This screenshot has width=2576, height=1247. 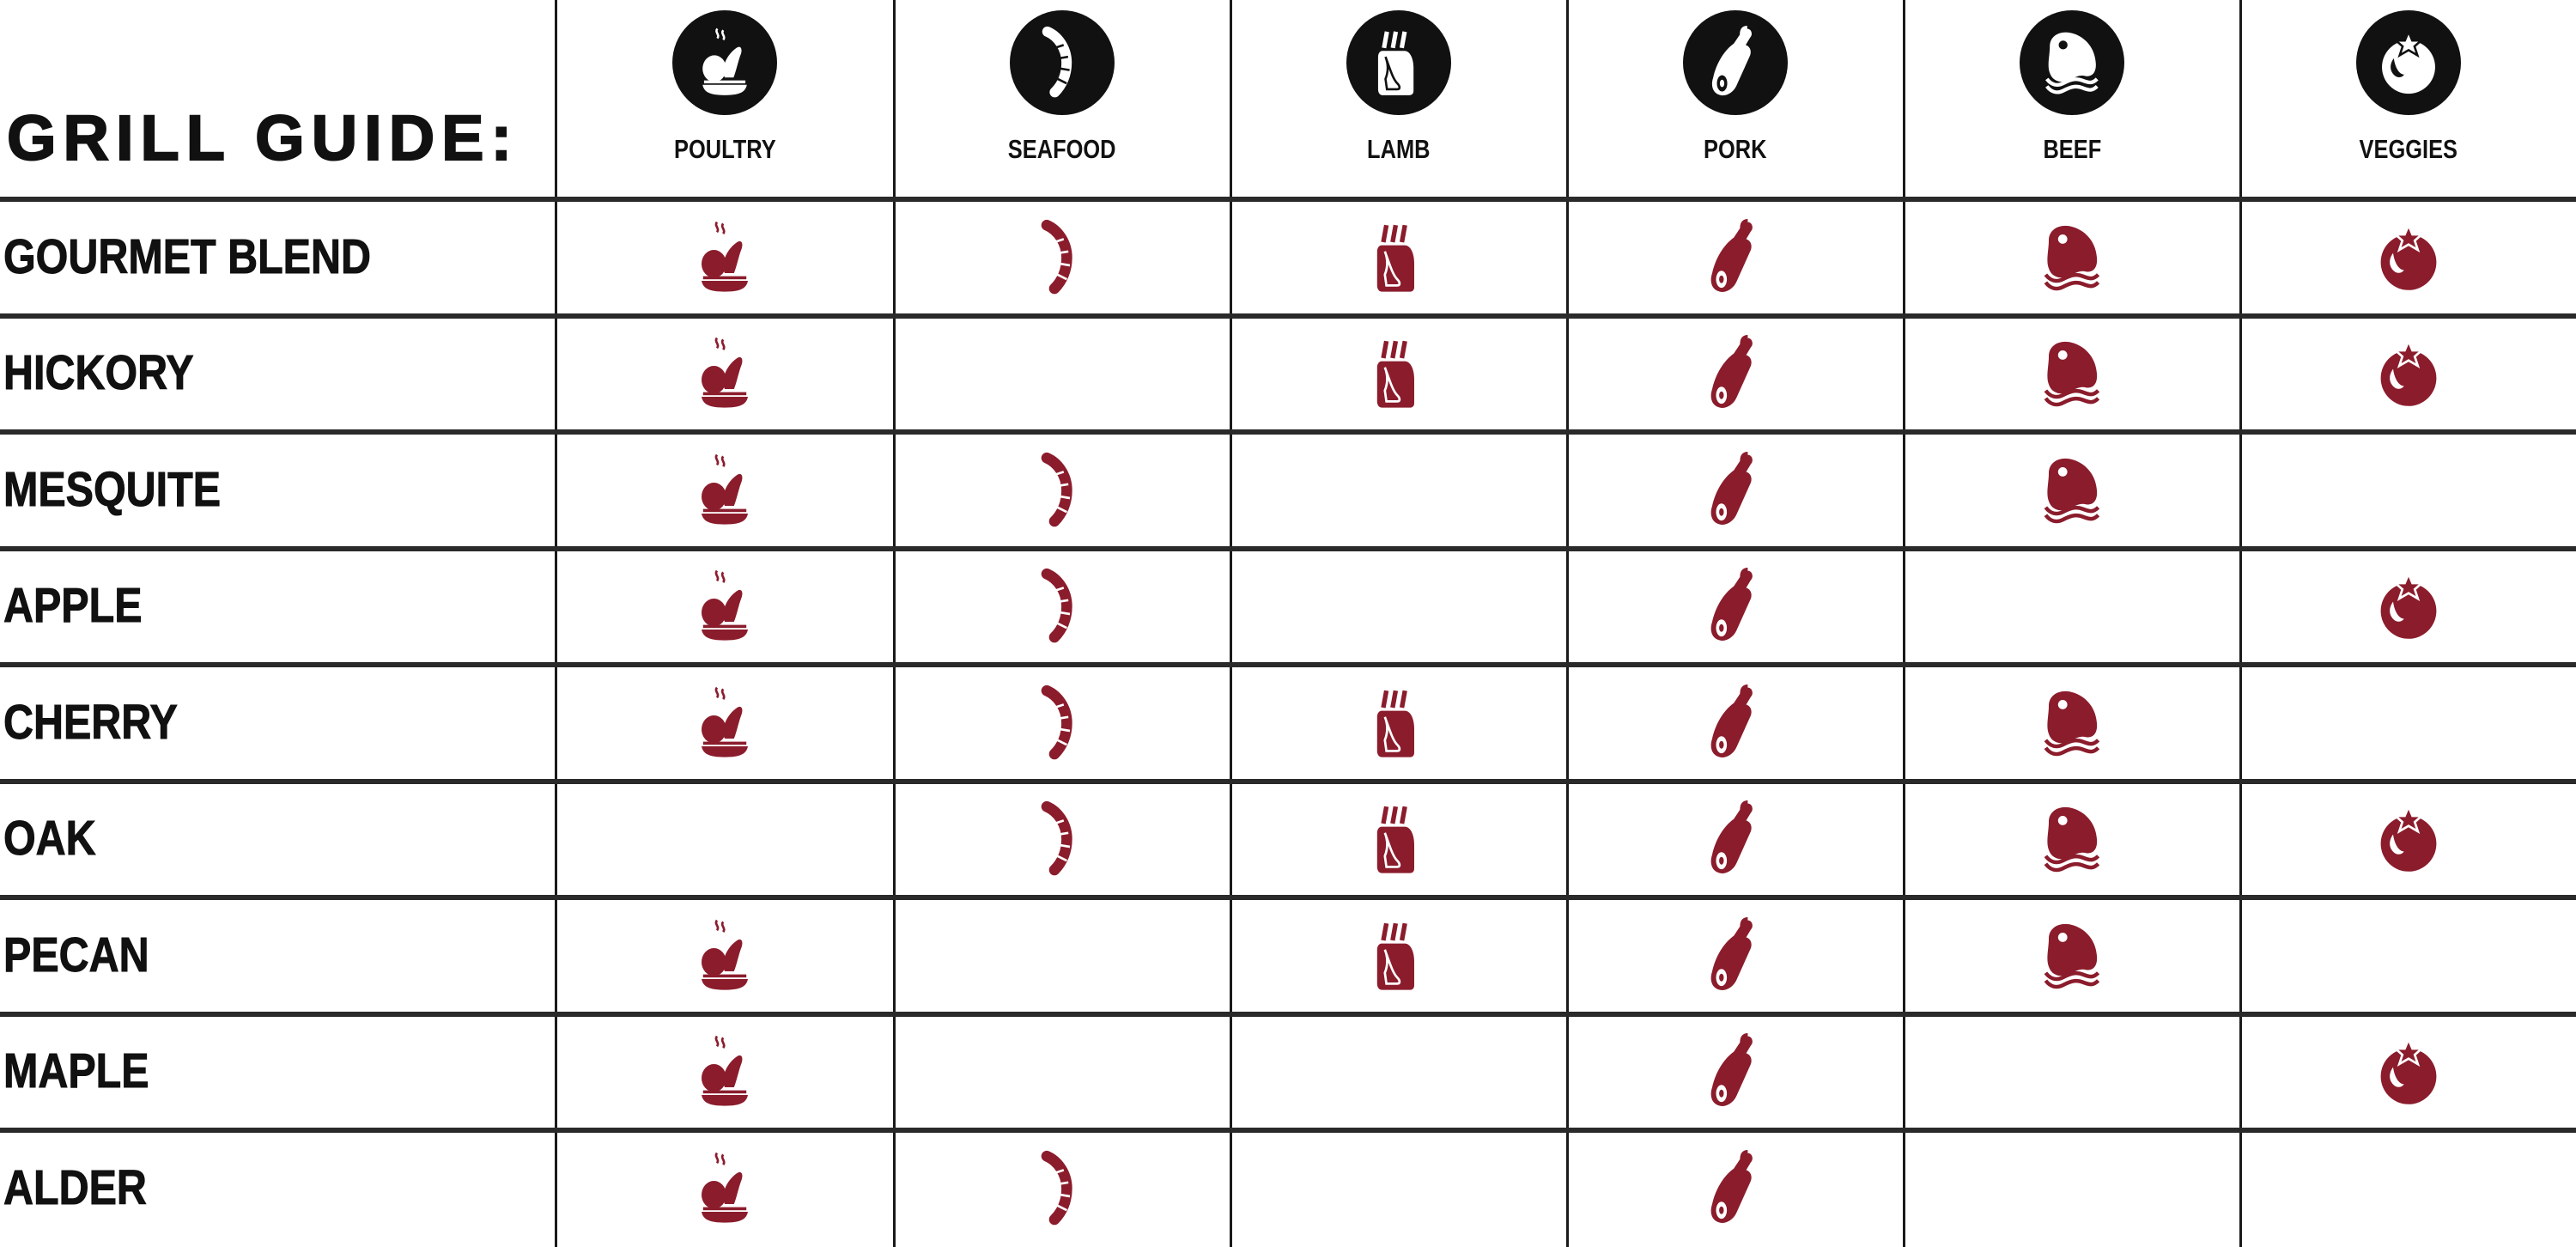 What do you see at coordinates (1399, 149) in the screenshot?
I see `column-label: LAMB` at bounding box center [1399, 149].